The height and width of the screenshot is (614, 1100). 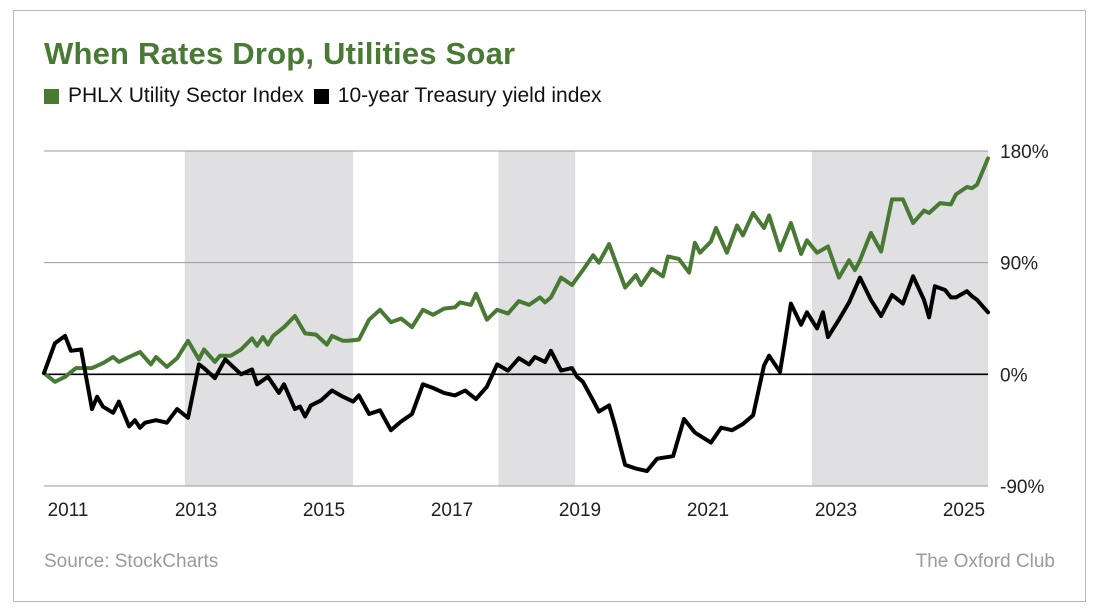 I want to click on x-tick-label-2023: 2023, so click(x=836, y=510).